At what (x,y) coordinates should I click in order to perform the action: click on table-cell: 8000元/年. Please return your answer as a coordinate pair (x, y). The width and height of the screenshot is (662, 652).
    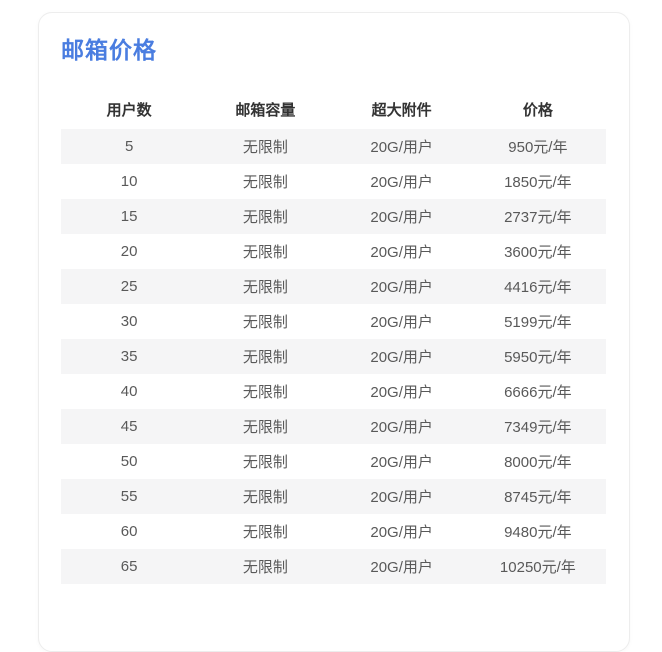
    Looking at the image, I should click on (538, 462).